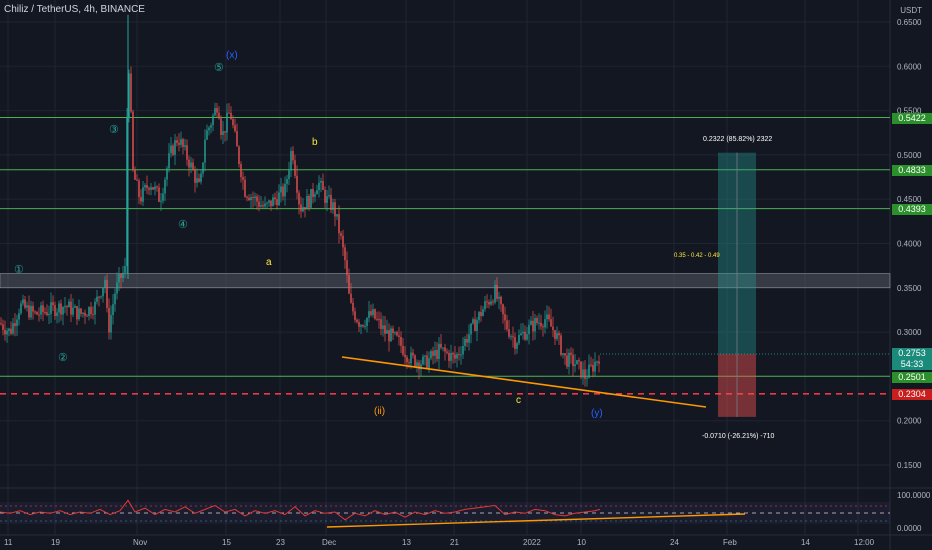  What do you see at coordinates (114, 130) in the screenshot?
I see `wave-label-w3: ③` at bounding box center [114, 130].